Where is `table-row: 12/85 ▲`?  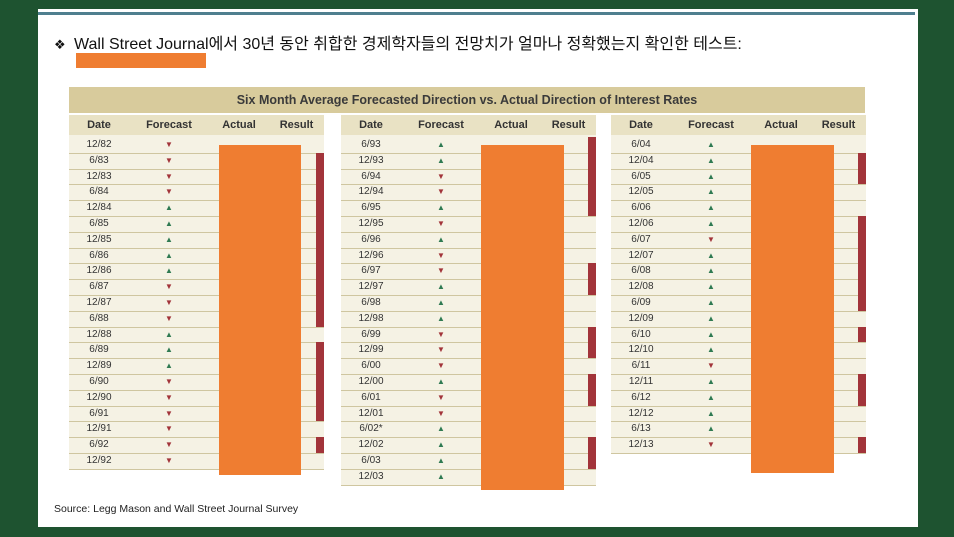 table-row: 12/85 ▲ is located at coordinates (196, 240).